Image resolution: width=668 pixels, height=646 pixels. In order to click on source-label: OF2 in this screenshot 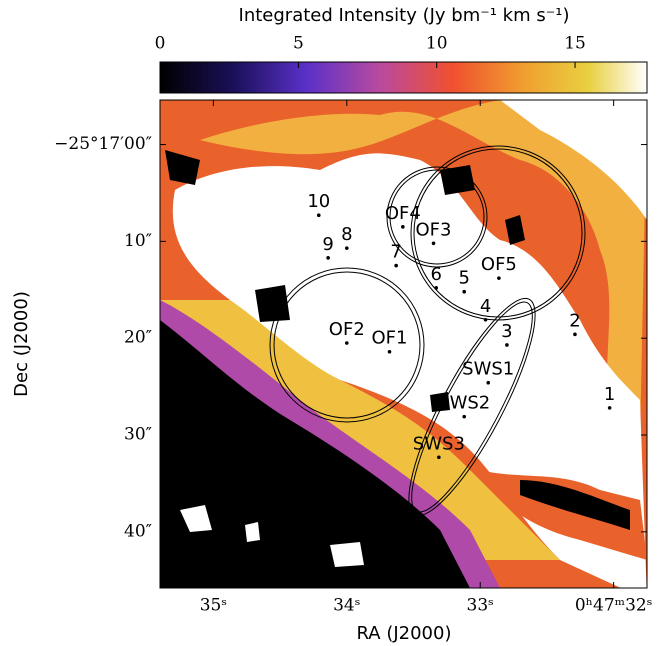, I will do `click(347, 329)`.